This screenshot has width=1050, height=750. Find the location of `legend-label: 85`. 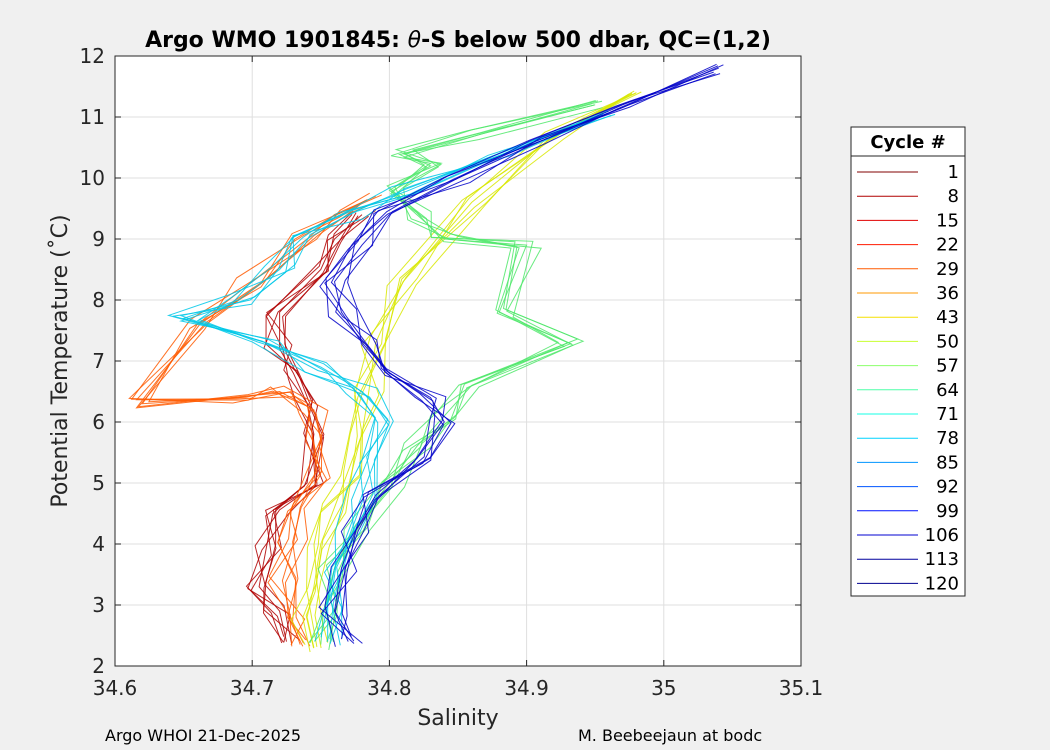

legend-label: 85 is located at coordinates (947, 462).